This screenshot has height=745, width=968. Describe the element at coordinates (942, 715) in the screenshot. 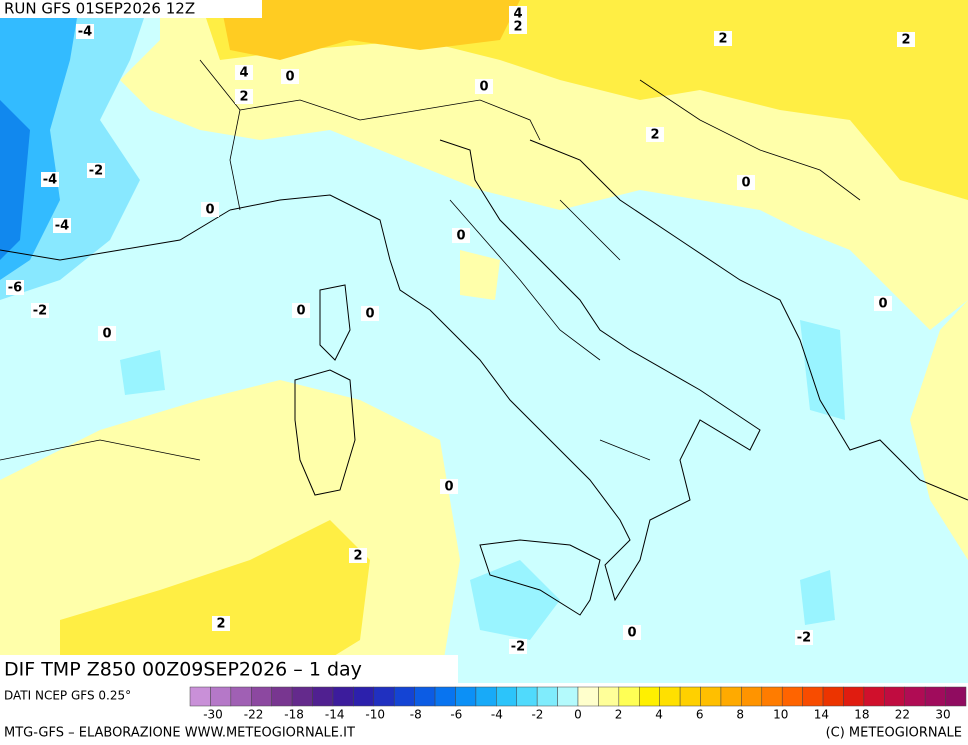

I see `colorbar-label: 30` at that location.